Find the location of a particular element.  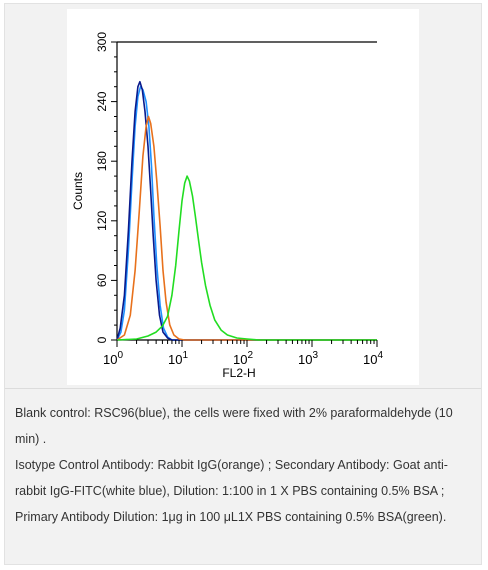

y-tick-label: 120 is located at coordinates (102, 220).